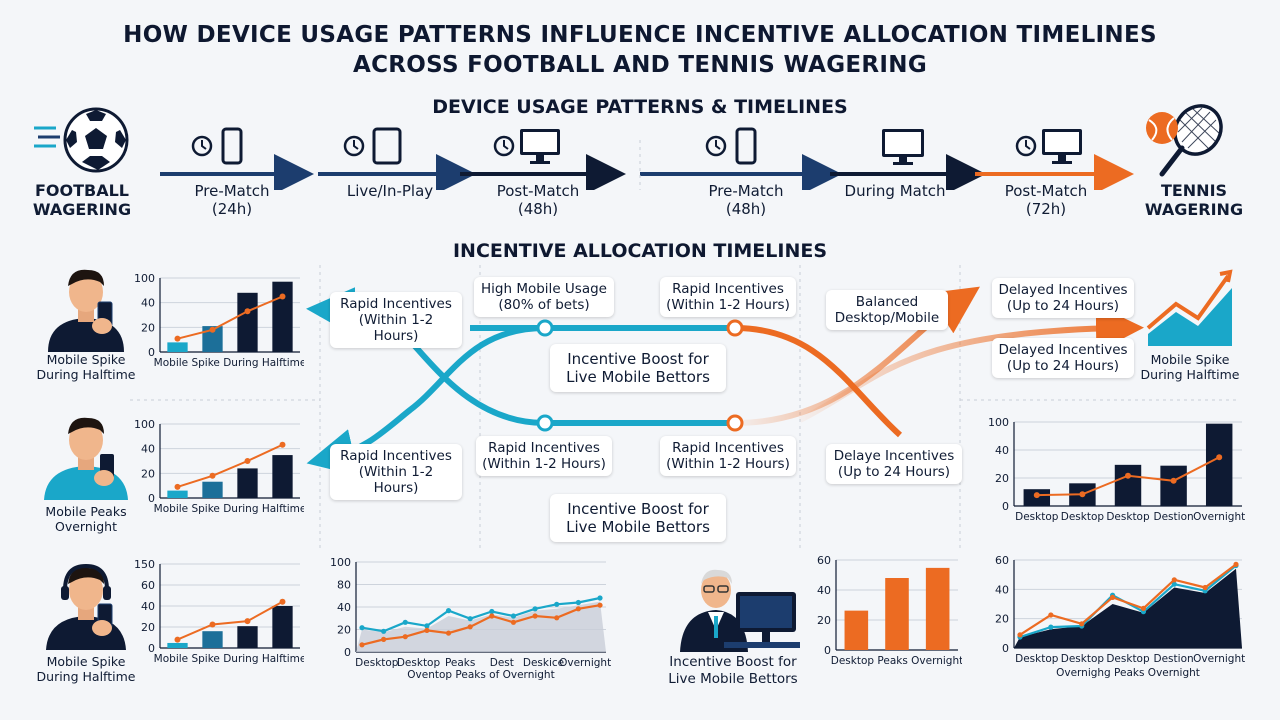  What do you see at coordinates (640, 65) in the screenshot?
I see `main-title-line2: ACROSS FOOTBALL AND TENNIS WAGERING` at bounding box center [640, 65].